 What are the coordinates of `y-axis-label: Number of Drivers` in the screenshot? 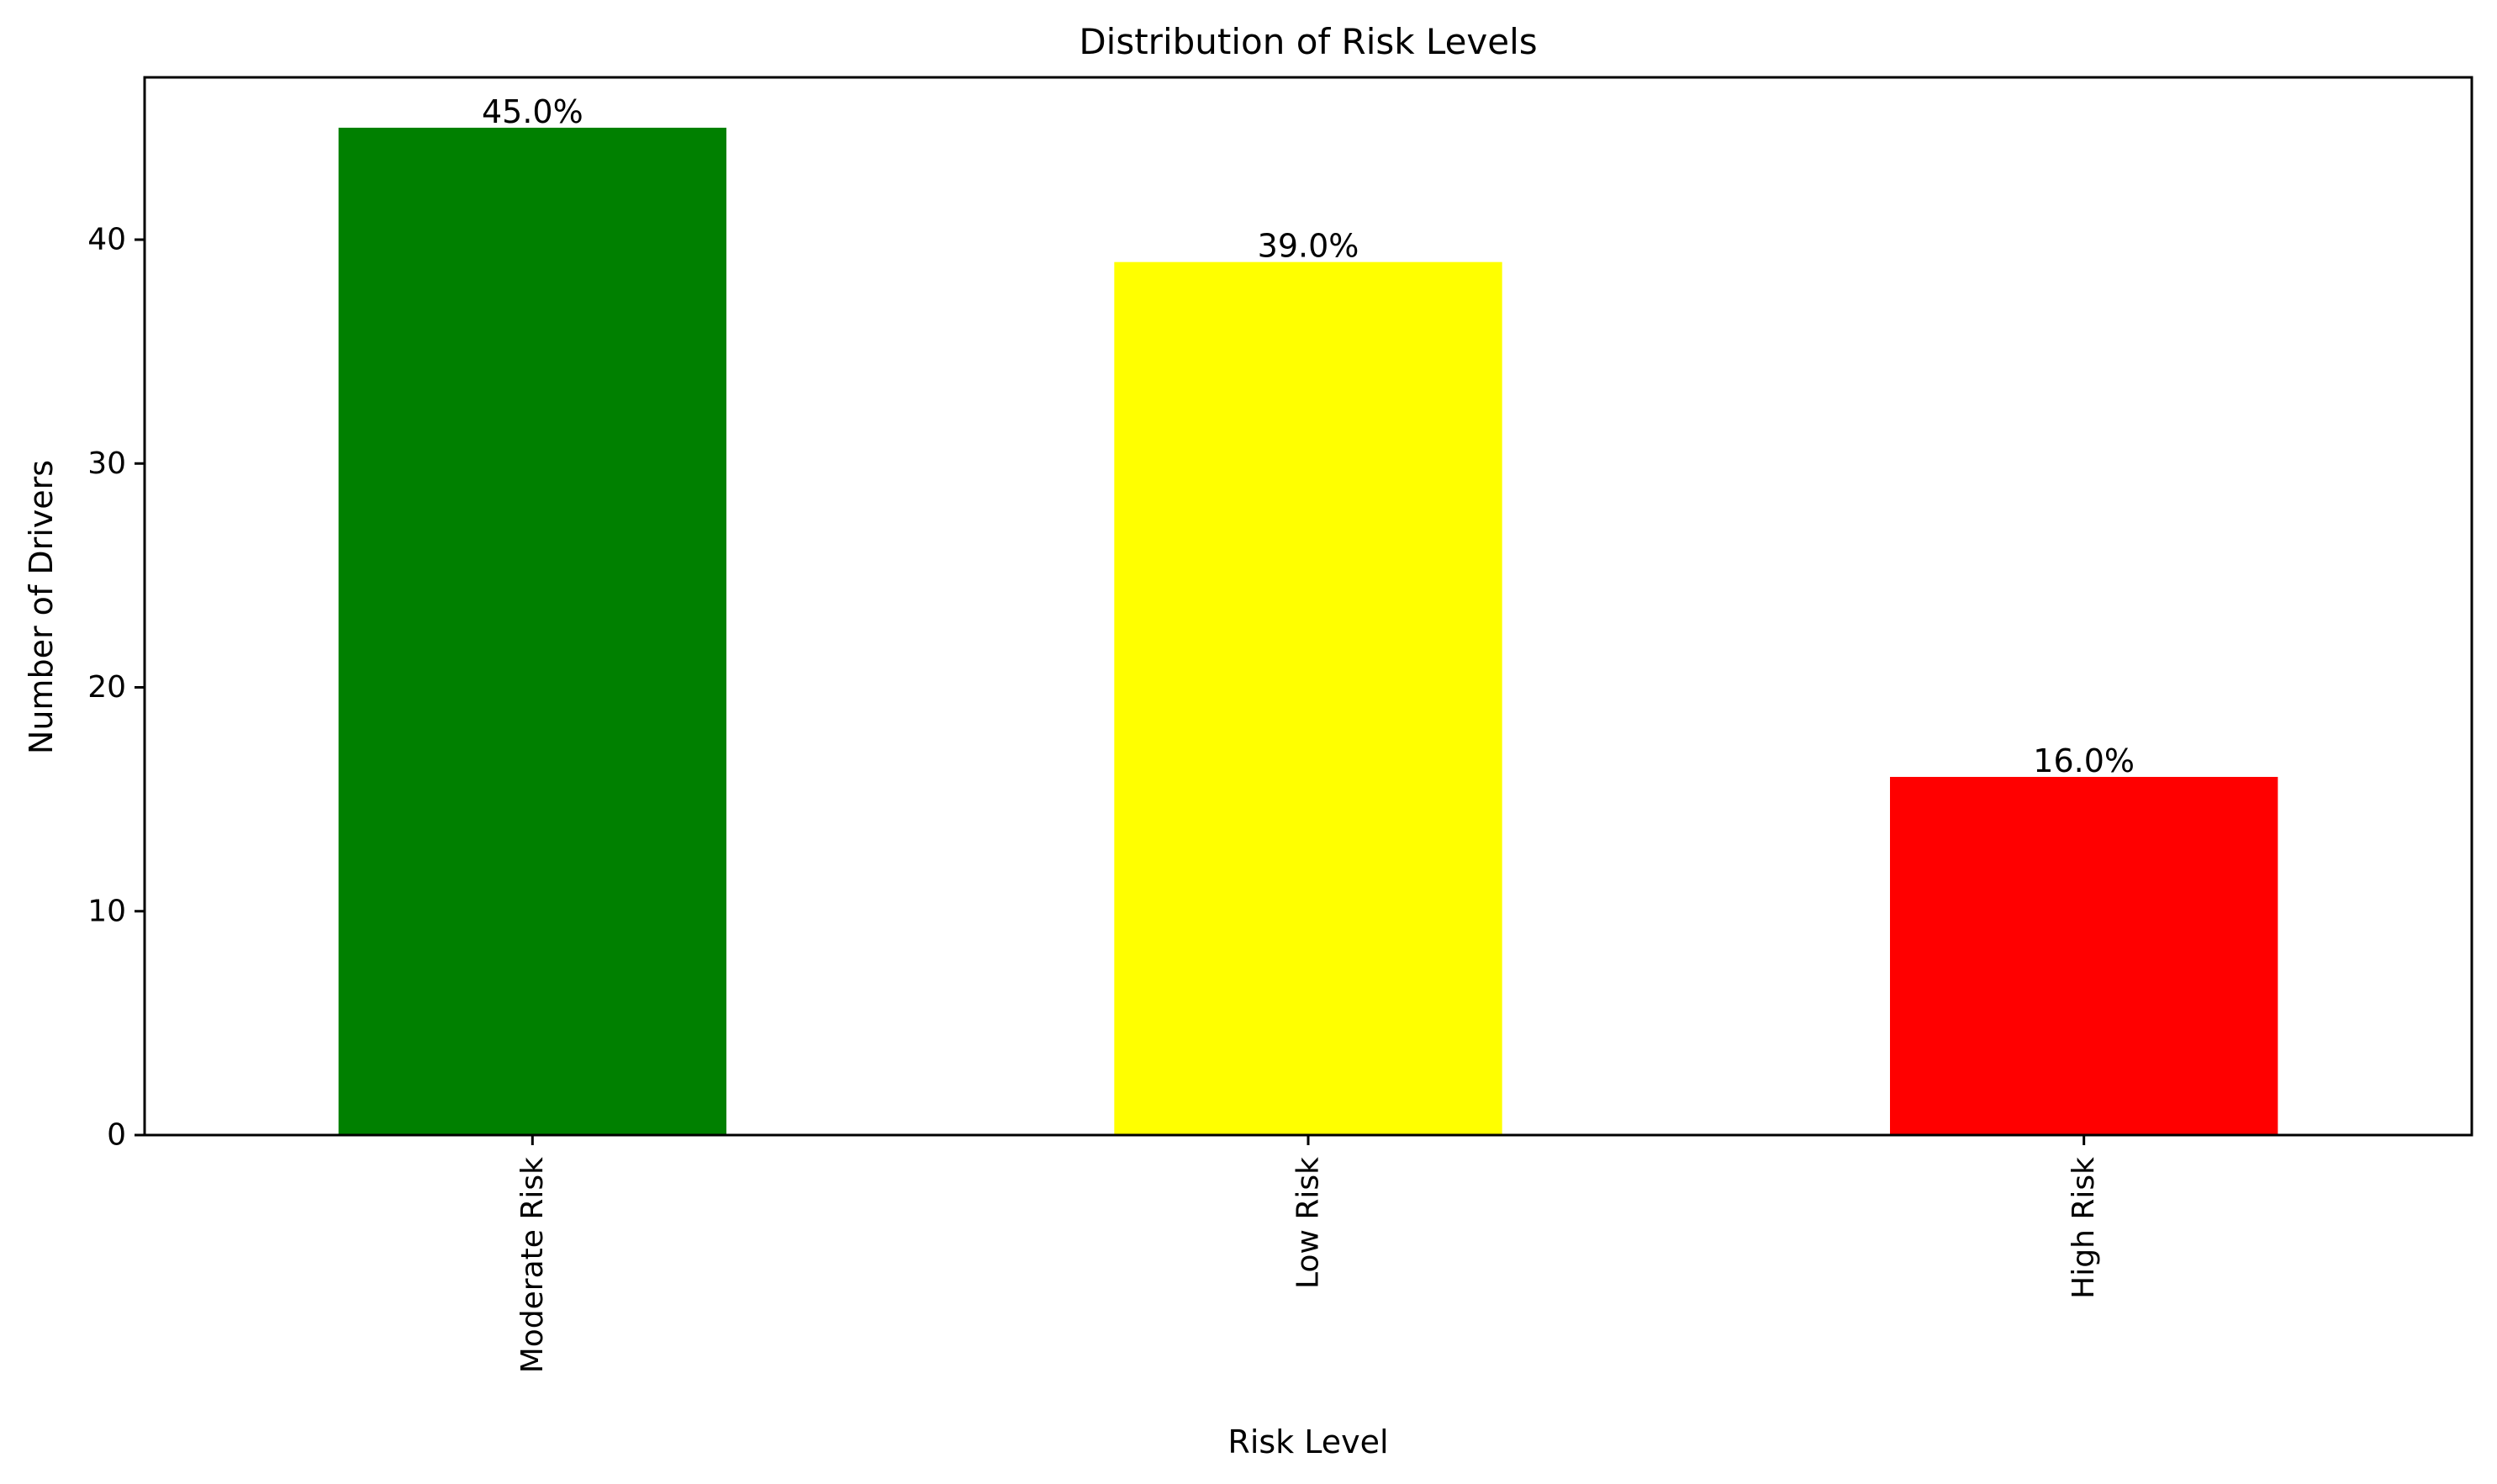 It's located at (41, 607).